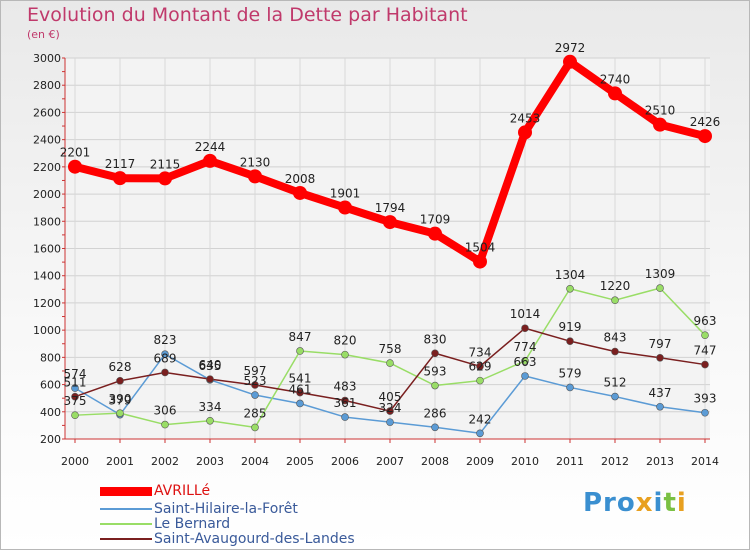  I want to click on legend-label: Saint-Hilaire-la-Forêt, so click(226, 509).